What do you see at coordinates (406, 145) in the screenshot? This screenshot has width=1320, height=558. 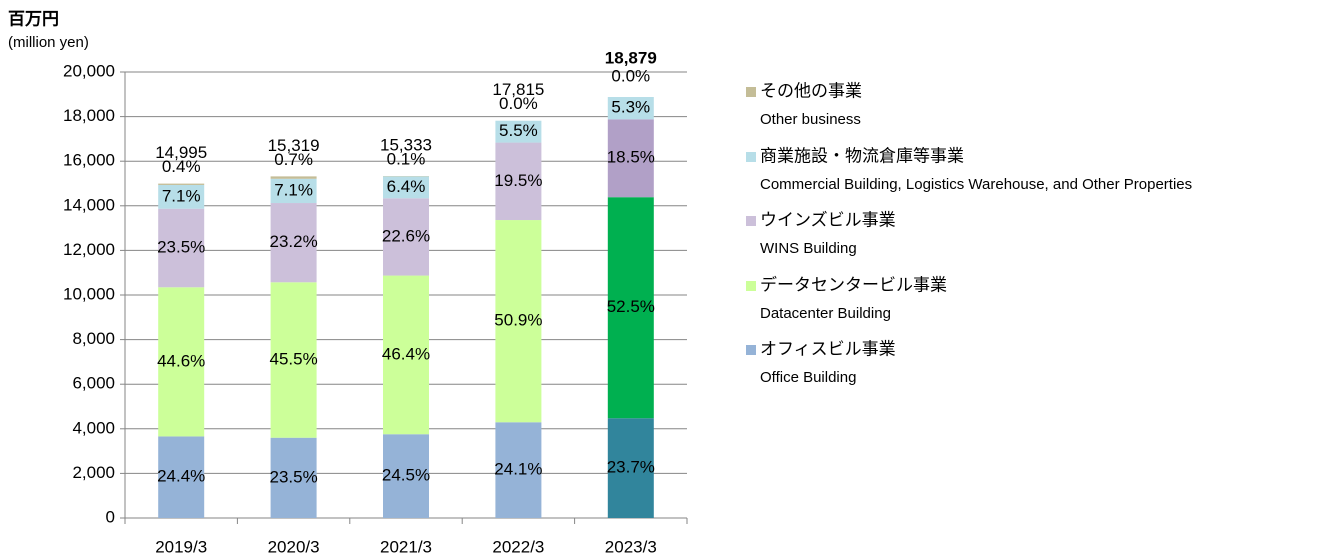 I see `total-label: 15,333` at bounding box center [406, 145].